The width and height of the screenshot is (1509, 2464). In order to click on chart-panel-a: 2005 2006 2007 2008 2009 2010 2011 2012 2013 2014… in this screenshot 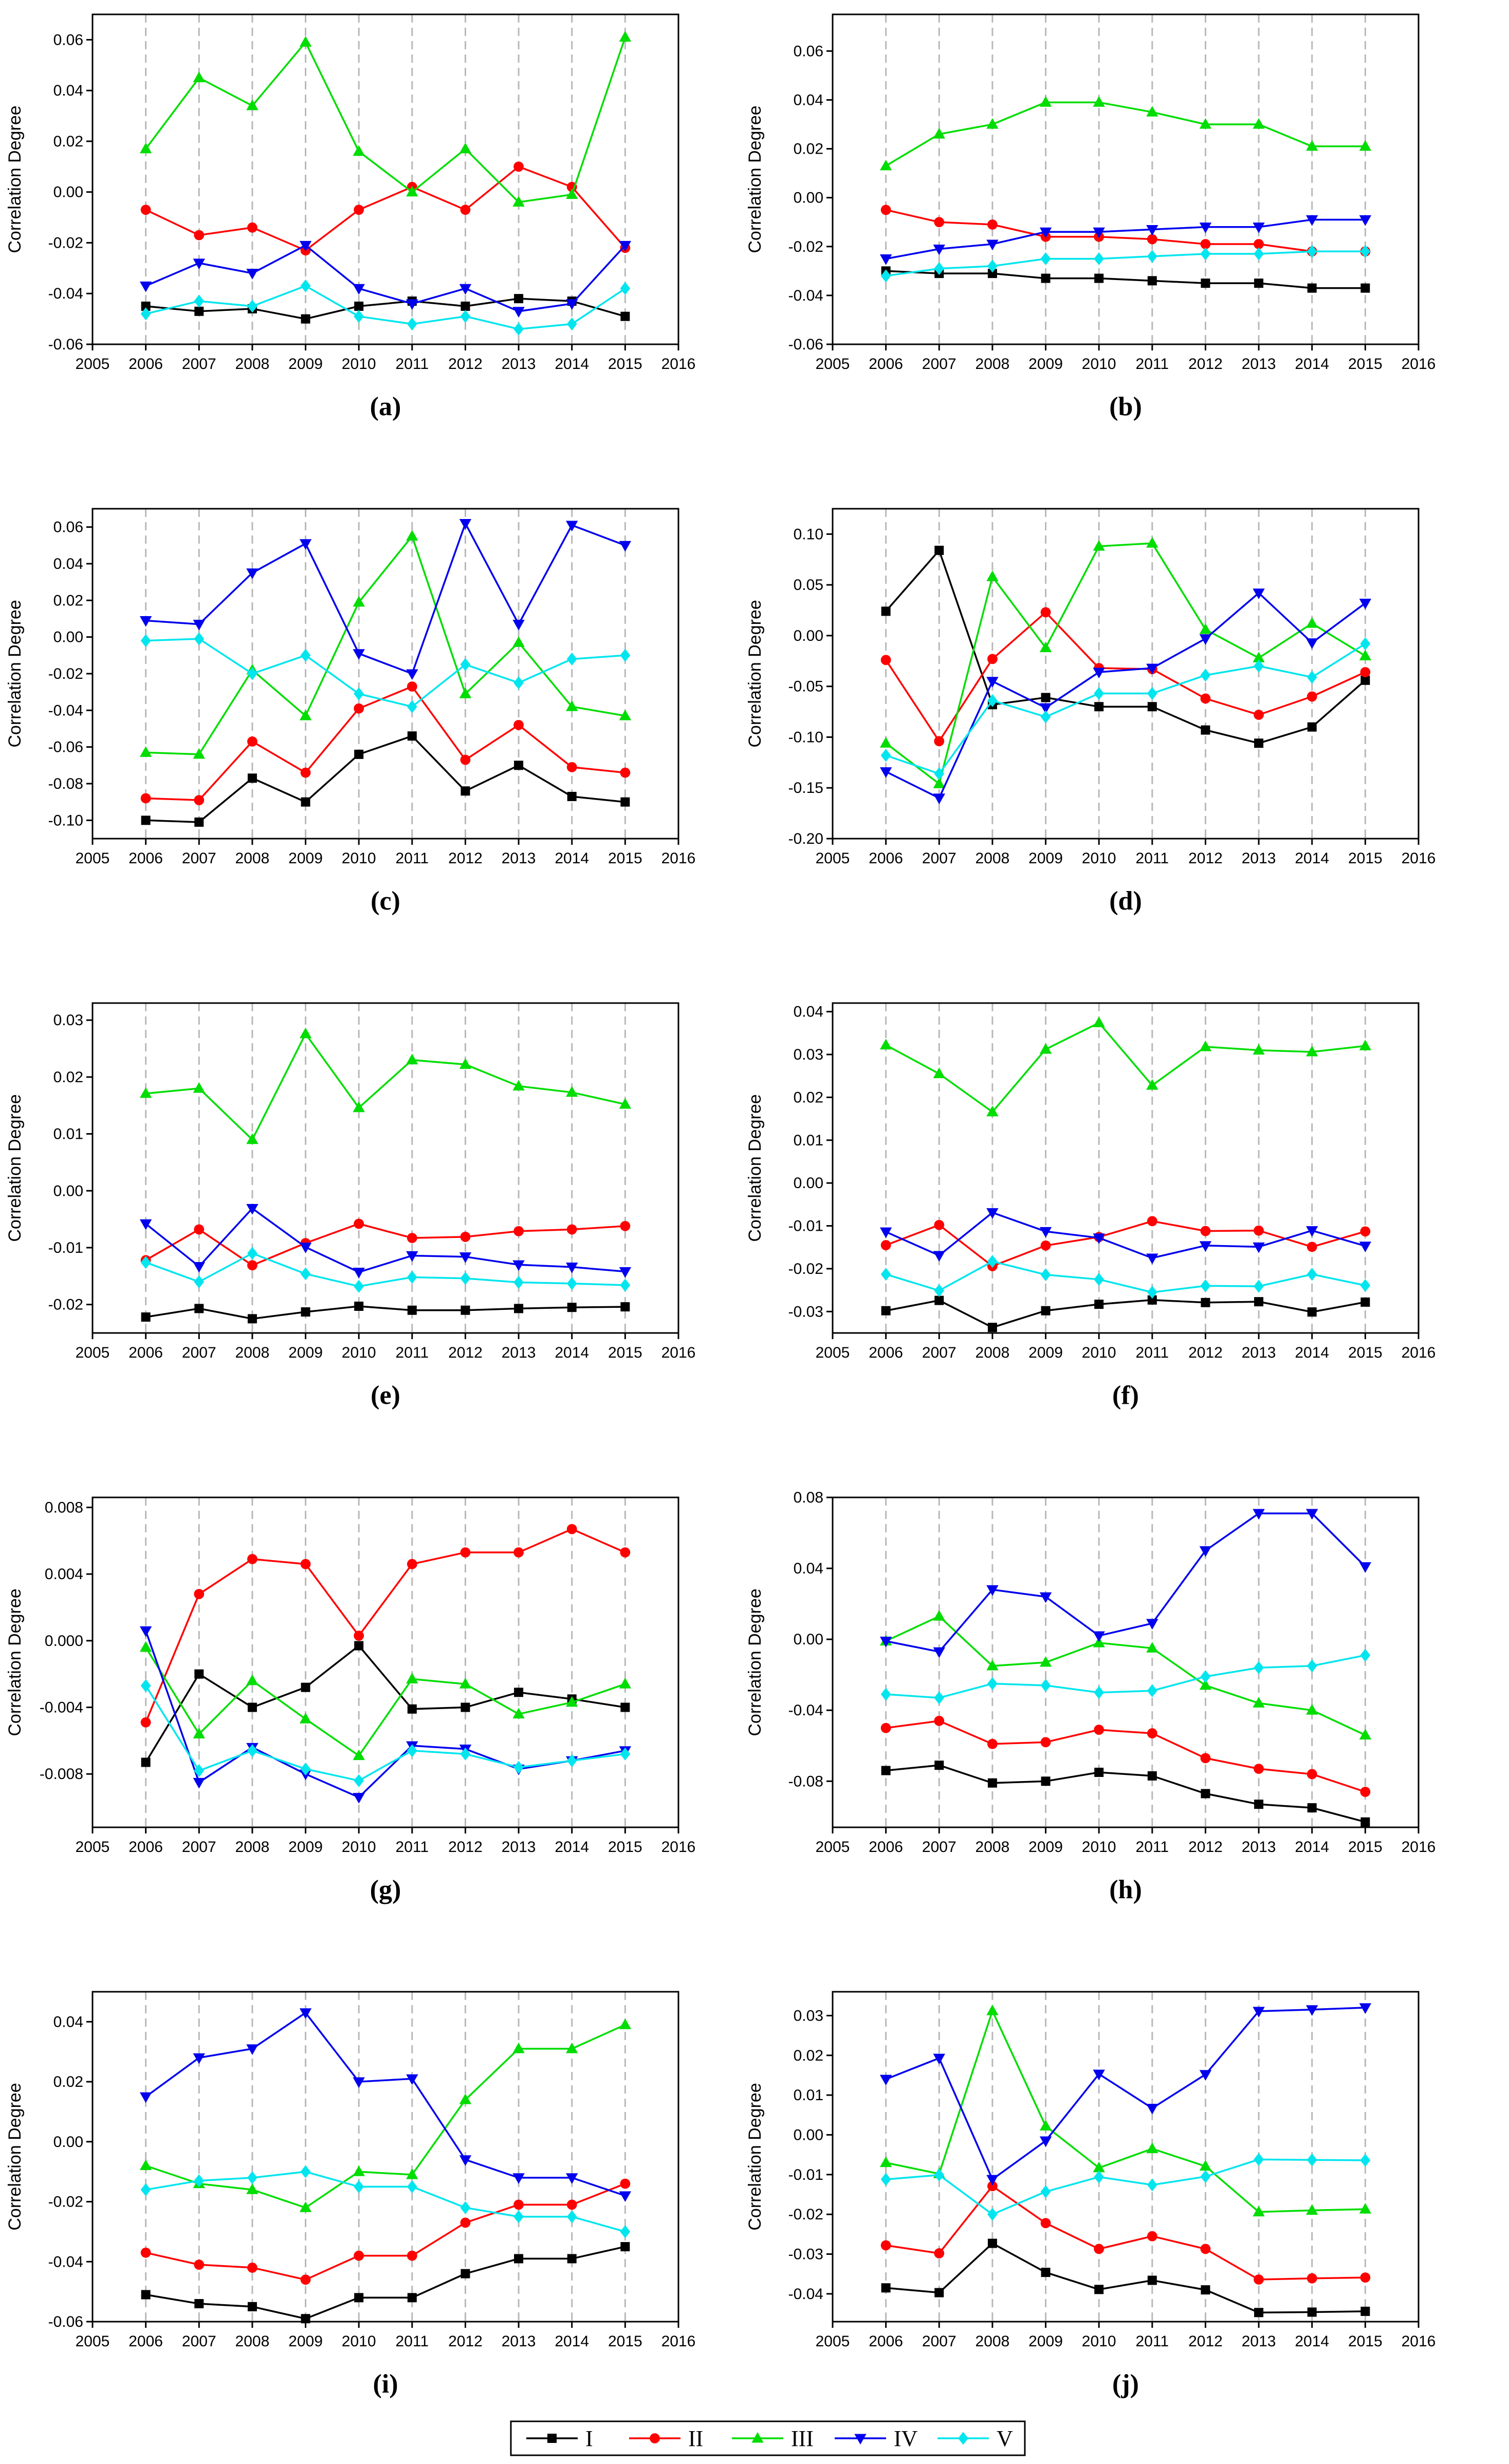, I will do `click(350, 217)`.